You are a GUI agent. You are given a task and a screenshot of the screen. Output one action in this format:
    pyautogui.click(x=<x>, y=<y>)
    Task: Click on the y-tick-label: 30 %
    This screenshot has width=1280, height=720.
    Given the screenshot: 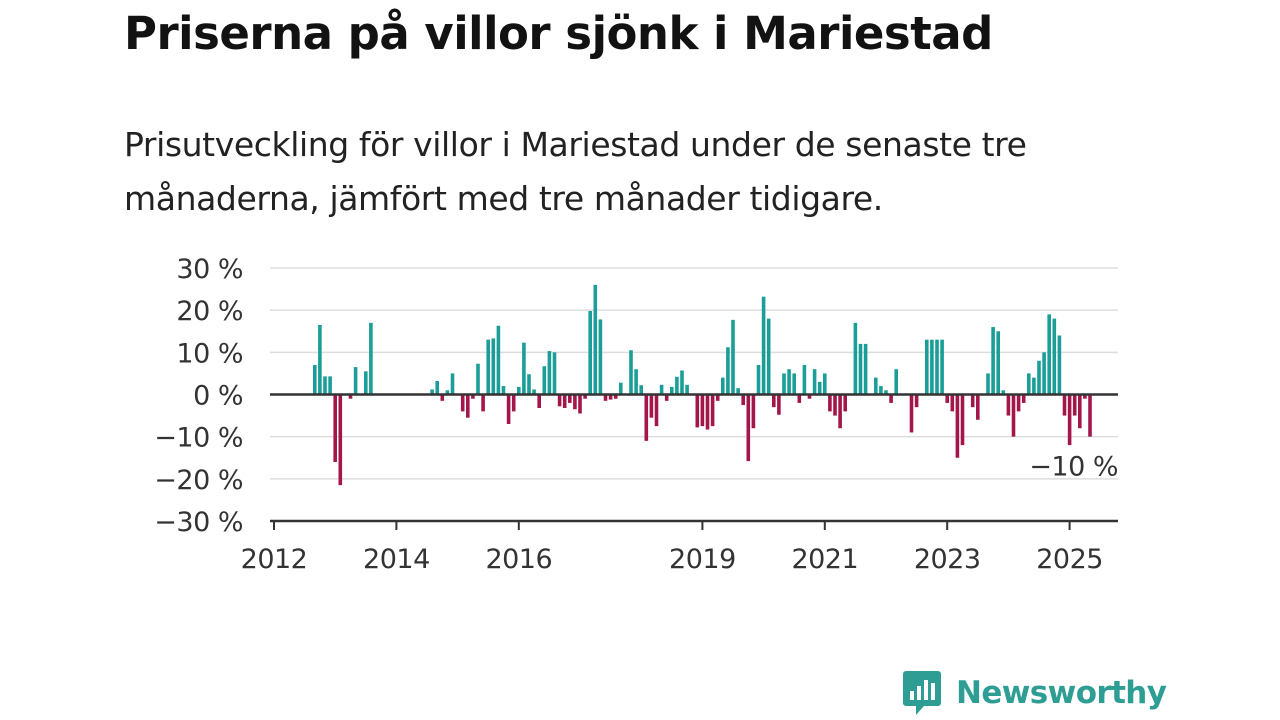 What is the action you would take?
    pyautogui.click(x=209, y=269)
    